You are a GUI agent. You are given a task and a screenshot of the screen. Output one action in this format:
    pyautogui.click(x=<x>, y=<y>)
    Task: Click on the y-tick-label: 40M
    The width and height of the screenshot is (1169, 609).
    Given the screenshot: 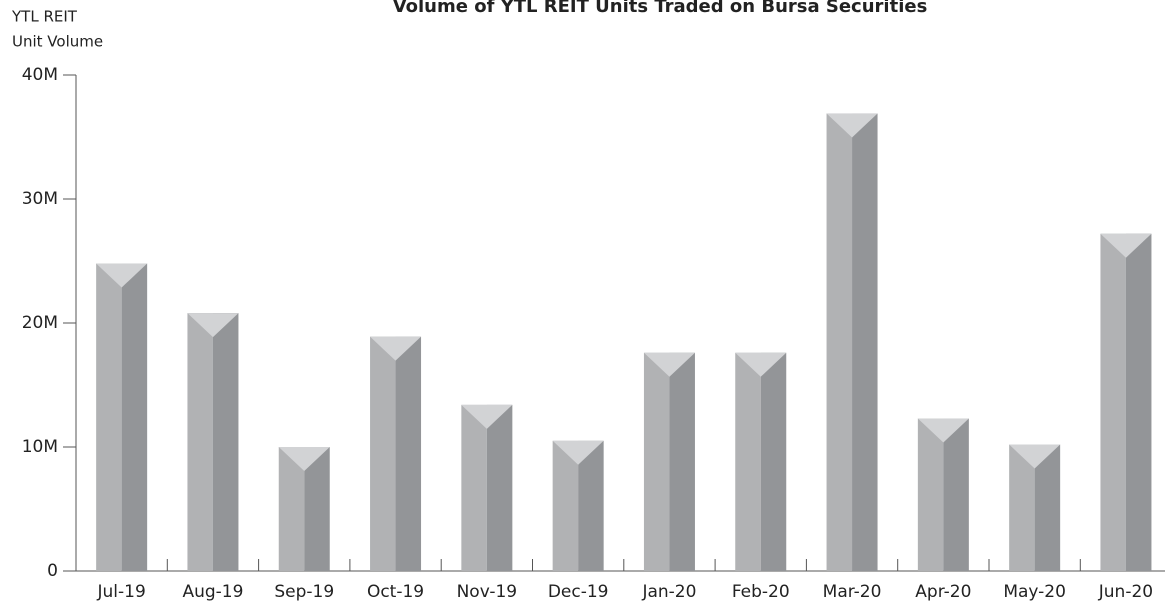 What is the action you would take?
    pyautogui.click(x=40, y=75)
    